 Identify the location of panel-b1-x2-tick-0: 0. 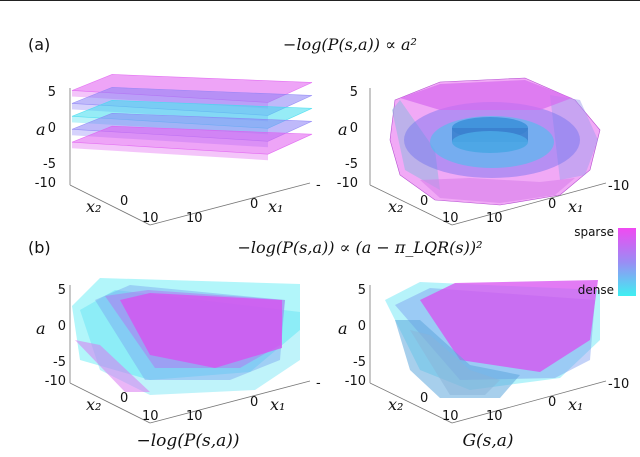
(124, 398).